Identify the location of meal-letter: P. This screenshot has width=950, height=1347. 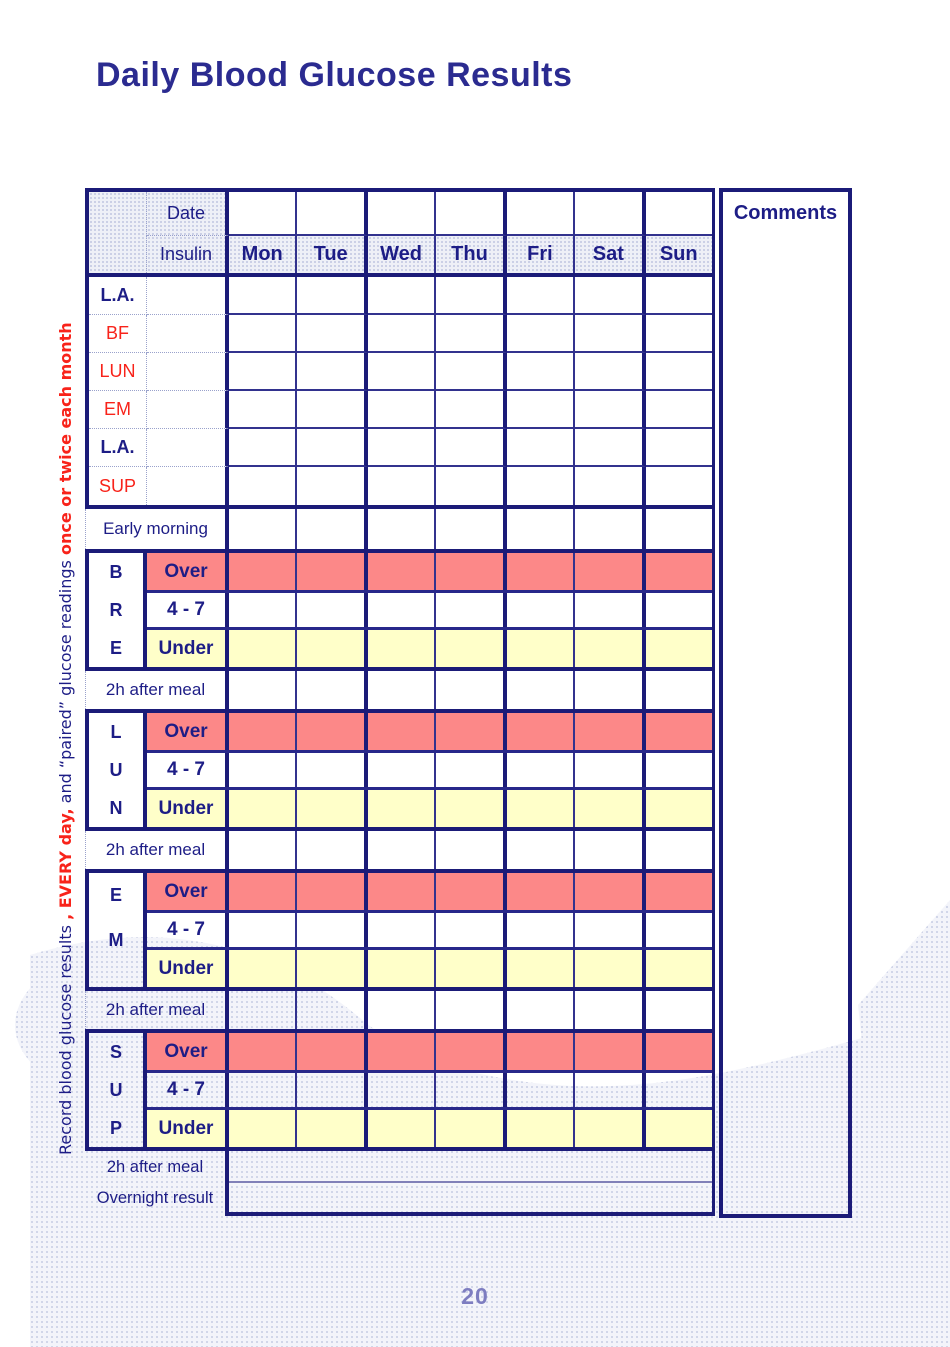
(115, 1127).